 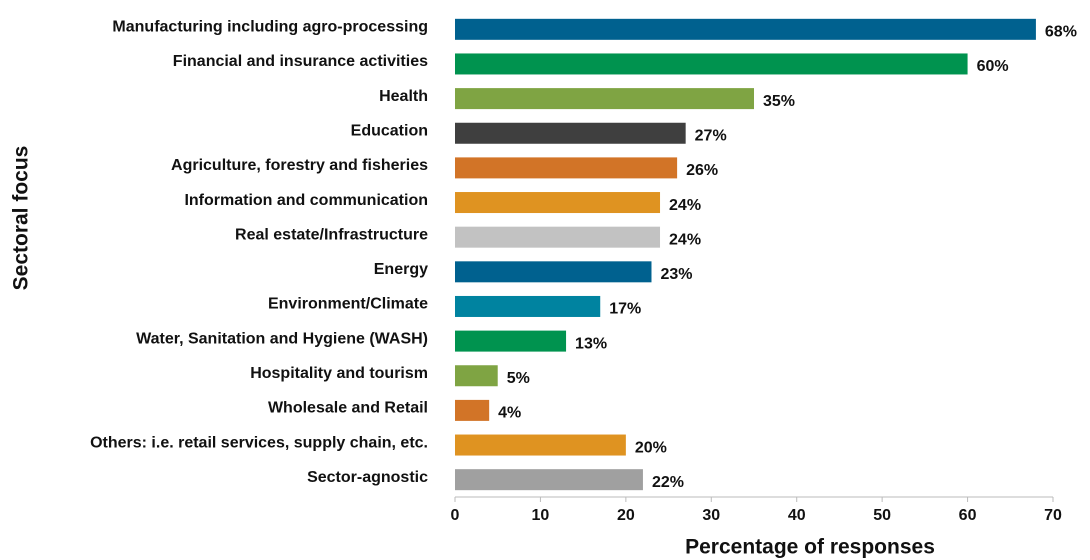 I want to click on value-label: 22%, so click(x=668, y=482).